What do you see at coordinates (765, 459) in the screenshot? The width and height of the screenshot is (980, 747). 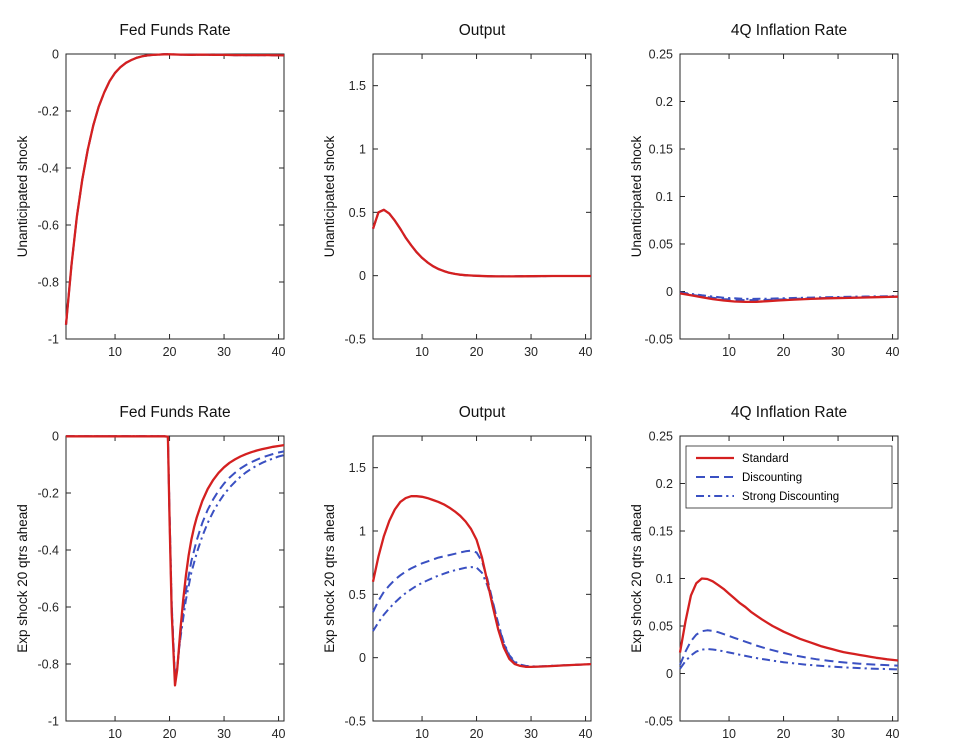 I see `svg-text: Standard` at bounding box center [765, 459].